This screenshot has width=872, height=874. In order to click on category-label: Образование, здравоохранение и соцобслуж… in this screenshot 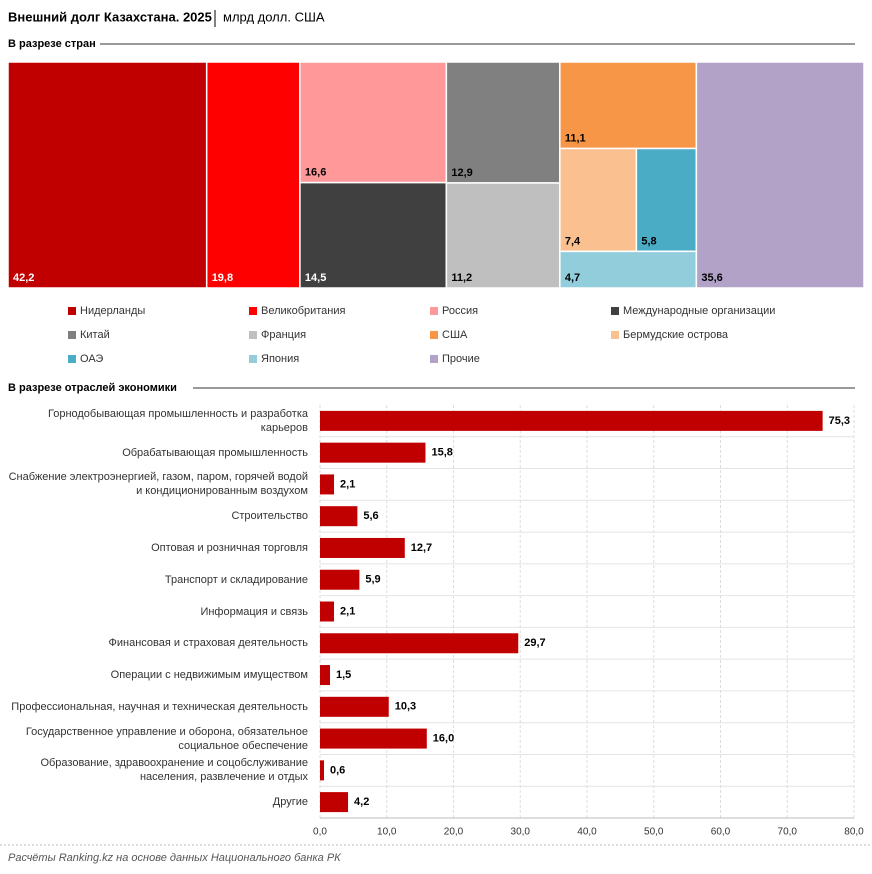, I will do `click(174, 770)`.